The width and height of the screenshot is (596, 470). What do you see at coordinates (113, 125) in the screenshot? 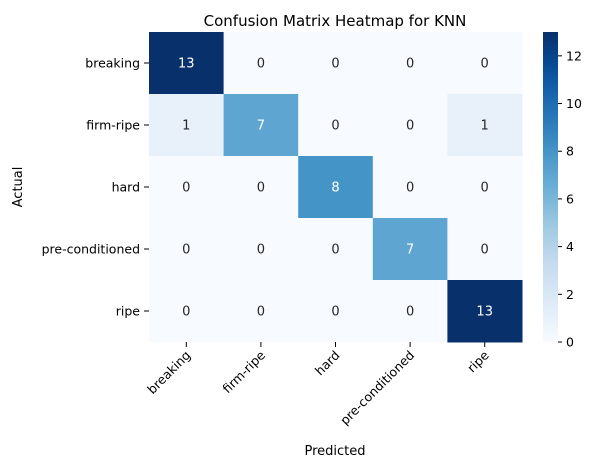
I see `y-tick-label: firm-ripe` at bounding box center [113, 125].